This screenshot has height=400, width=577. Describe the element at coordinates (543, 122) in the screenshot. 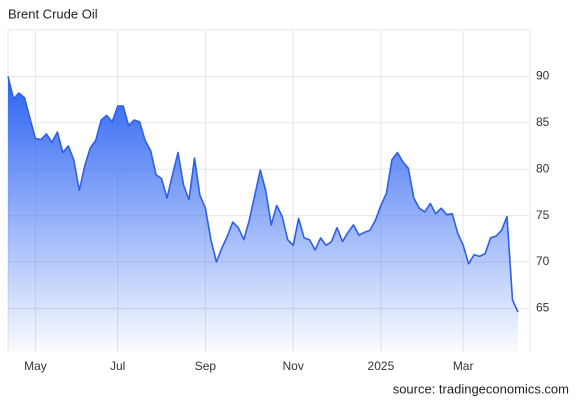

I see `y-tick-label: 85` at that location.